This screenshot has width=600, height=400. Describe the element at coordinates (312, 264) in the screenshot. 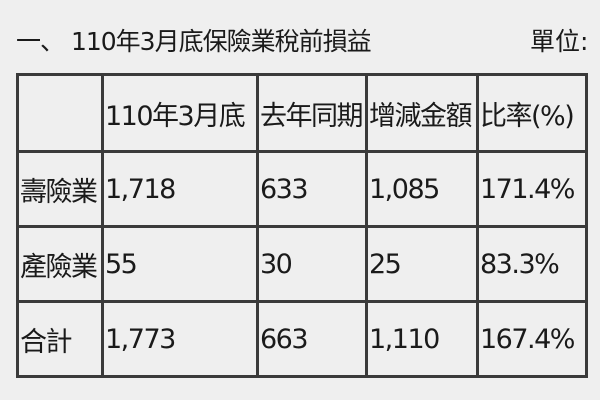

I see `cell-last-year: 30` at that location.